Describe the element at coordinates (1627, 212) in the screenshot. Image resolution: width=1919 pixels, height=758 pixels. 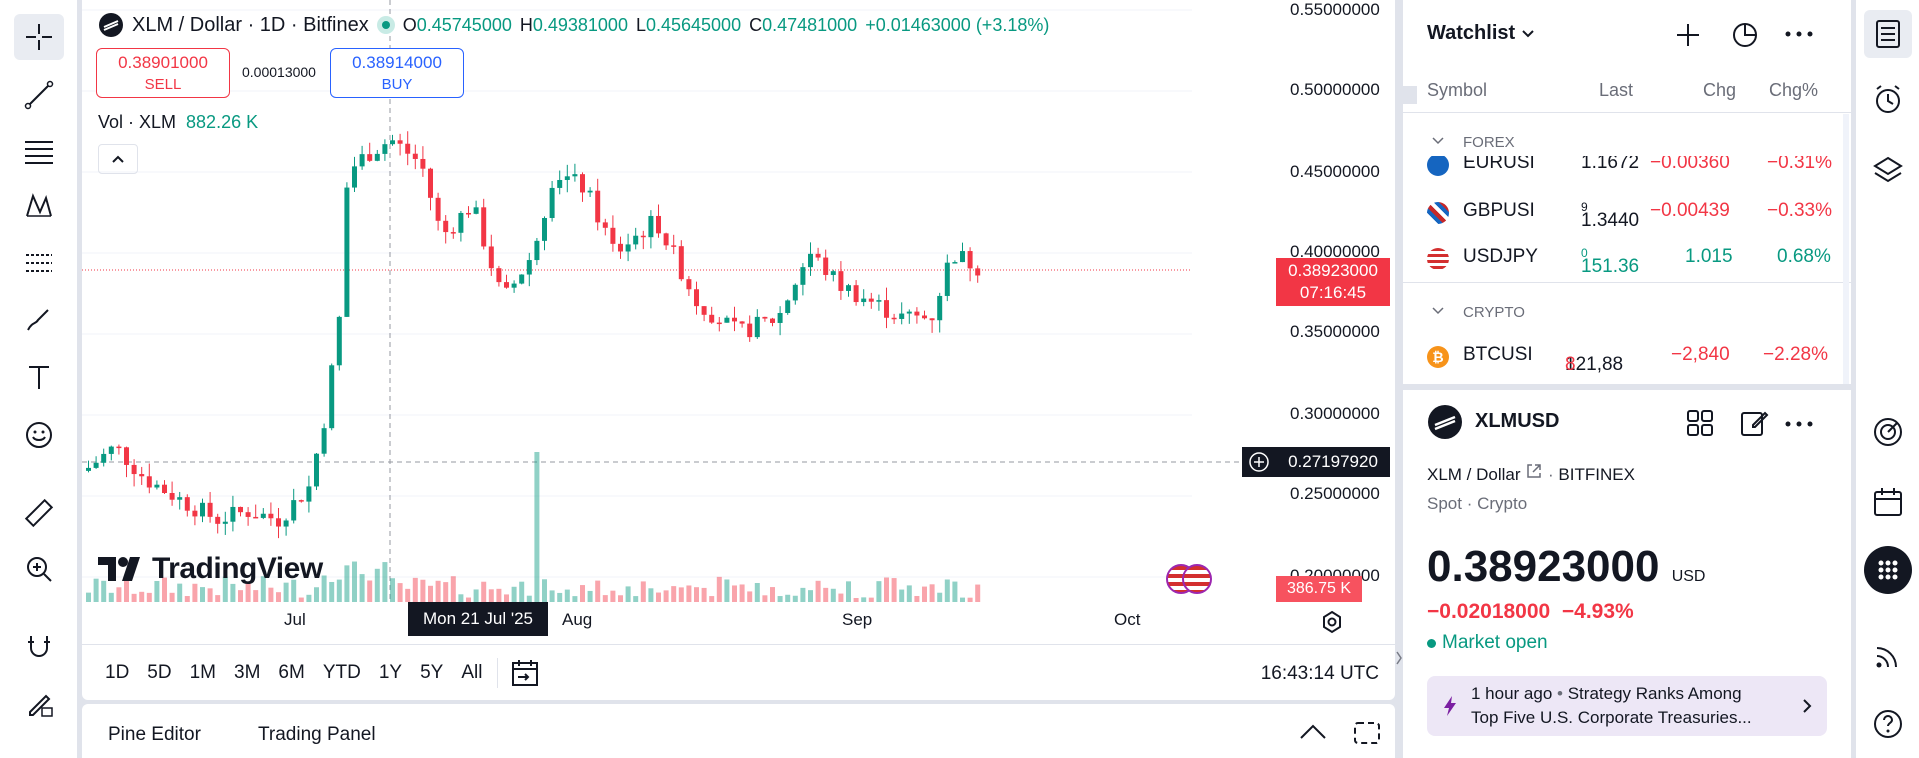
I see `watchlist-row: GBPUSI 1.3440 9 −0.00439 −0.33%` at that location.